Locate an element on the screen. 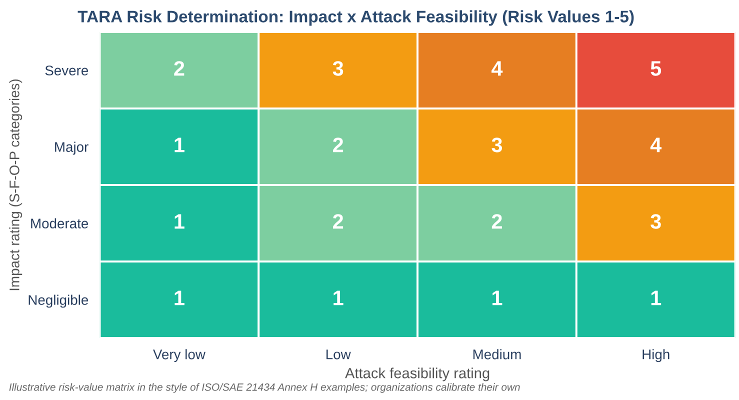  y-tick-label: Moderate is located at coordinates (59, 223).